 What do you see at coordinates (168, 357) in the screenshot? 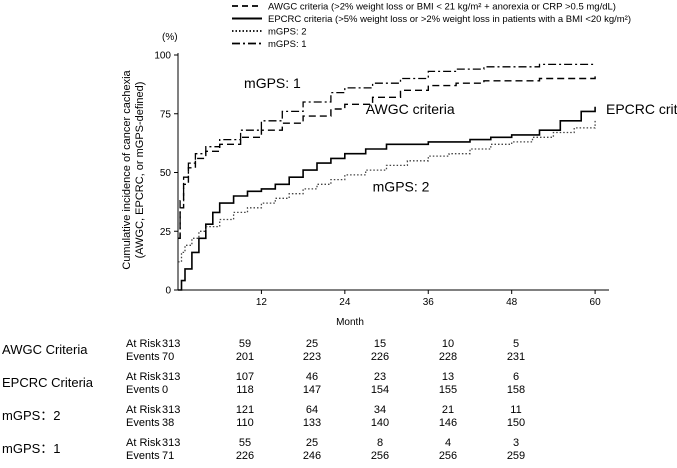
I see `events-cell: 70` at bounding box center [168, 357].